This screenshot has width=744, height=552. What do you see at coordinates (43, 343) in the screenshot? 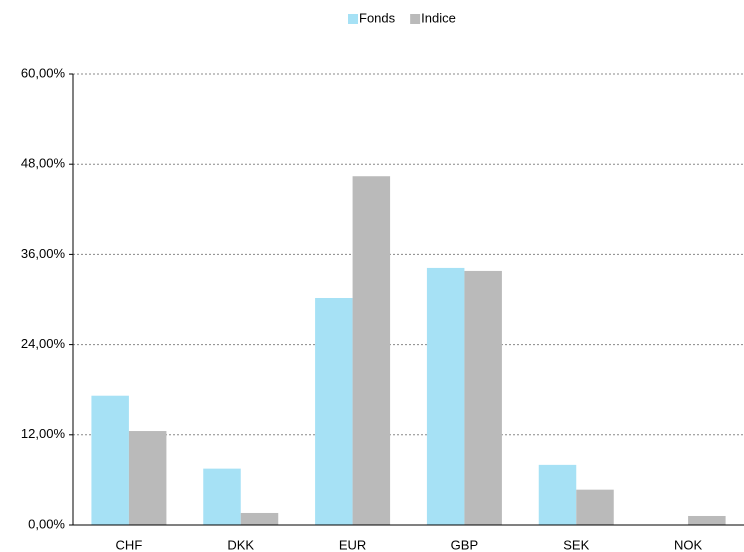
I see `y-tick-label: 24,00%` at bounding box center [43, 343].